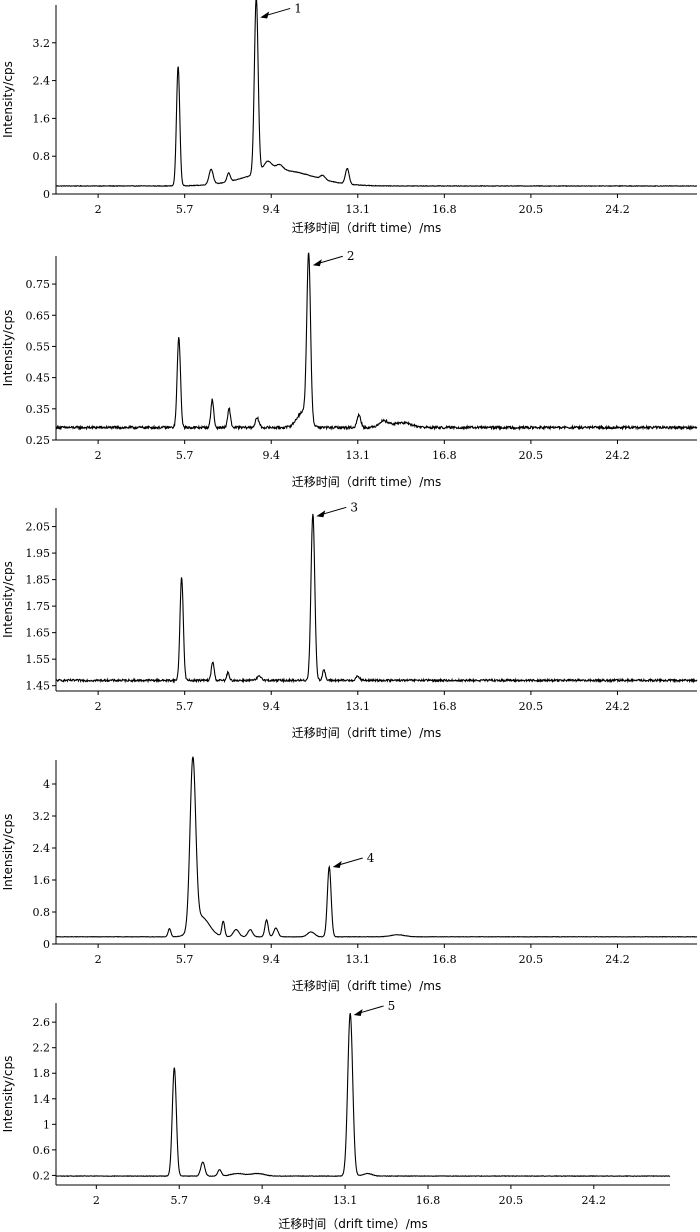  Describe the element at coordinates (38, 346) in the screenshot. I see `y-tick-label: 0.55` at that location.